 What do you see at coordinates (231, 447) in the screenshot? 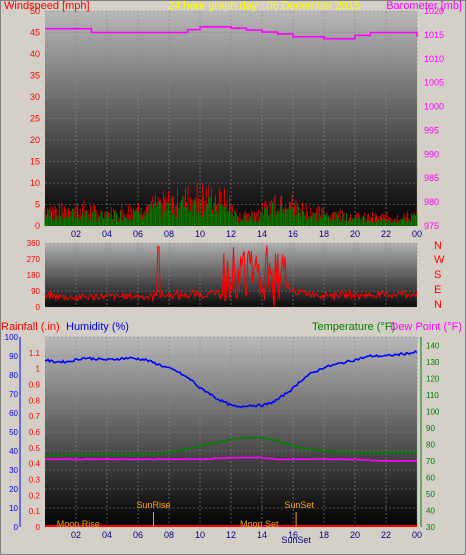
I see `temperature-series` at bounding box center [231, 447].